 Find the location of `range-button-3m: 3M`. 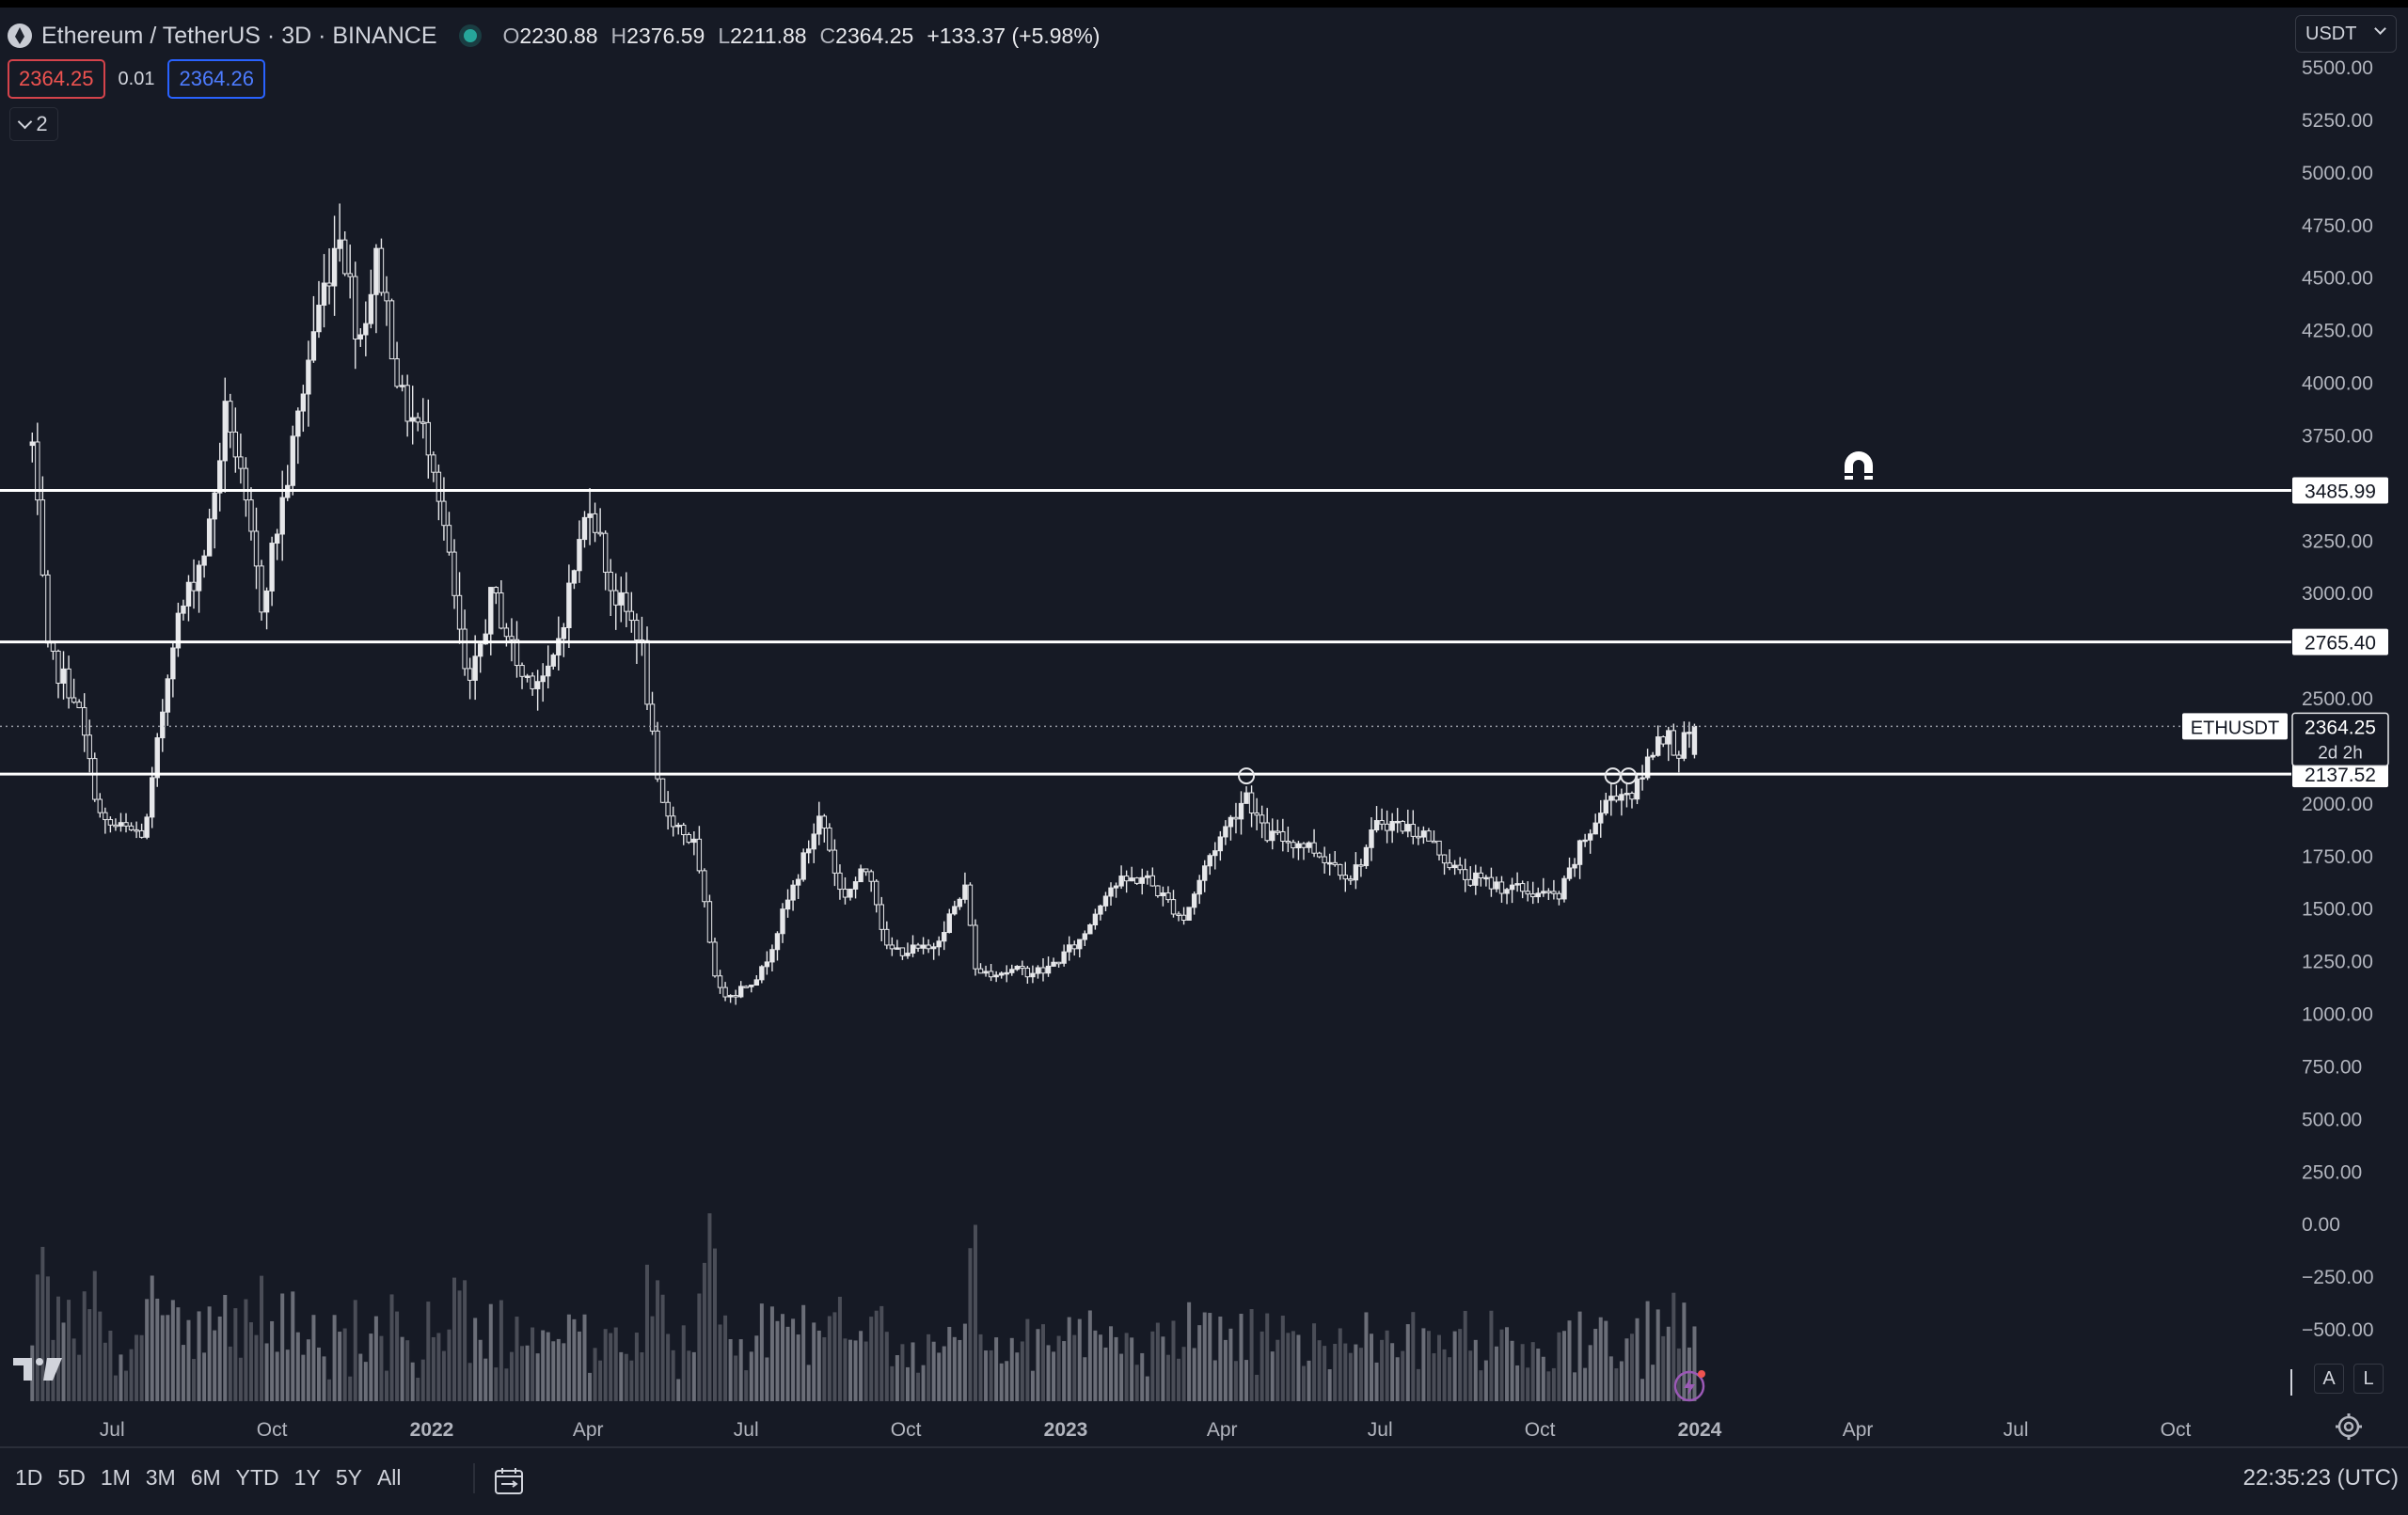

range-button-3m: 3M is located at coordinates (161, 1477).